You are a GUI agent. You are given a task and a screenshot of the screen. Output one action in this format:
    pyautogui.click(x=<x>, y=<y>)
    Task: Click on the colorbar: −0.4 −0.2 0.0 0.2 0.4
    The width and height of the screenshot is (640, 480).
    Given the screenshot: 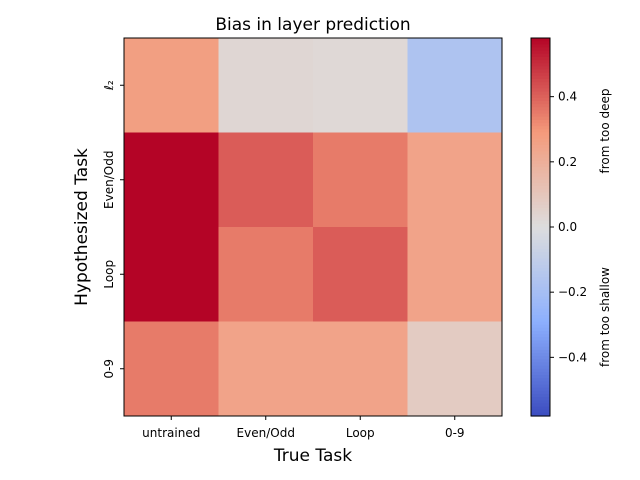 What is the action you would take?
    pyautogui.click(x=558, y=227)
    